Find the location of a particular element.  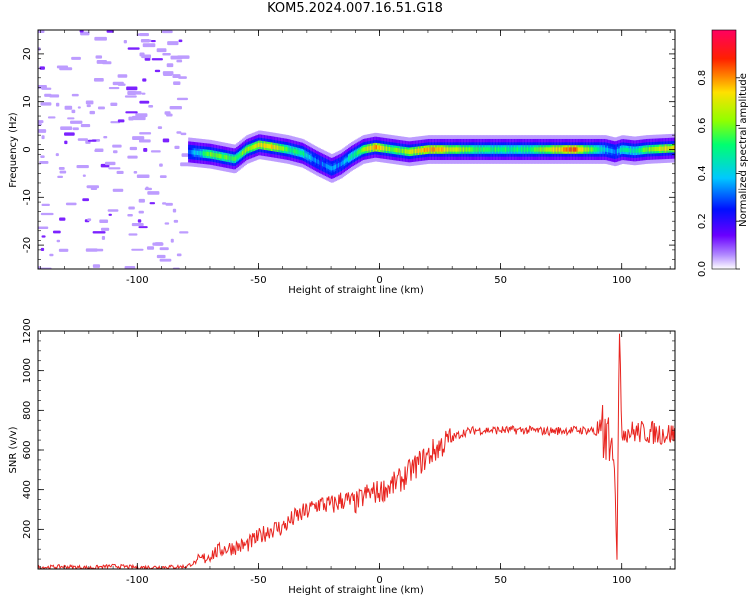

spectrogram-x-label: Height of straight line (km) is located at coordinates (356, 290).